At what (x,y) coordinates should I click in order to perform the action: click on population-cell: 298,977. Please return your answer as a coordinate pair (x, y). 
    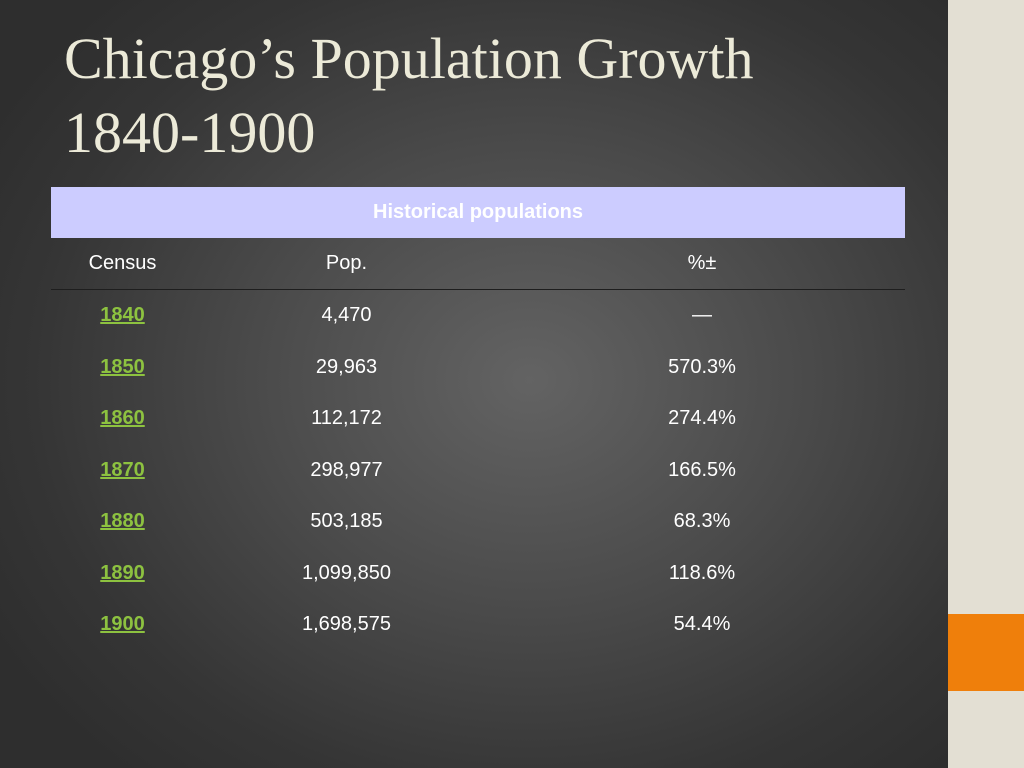
    Looking at the image, I should click on (346, 469).